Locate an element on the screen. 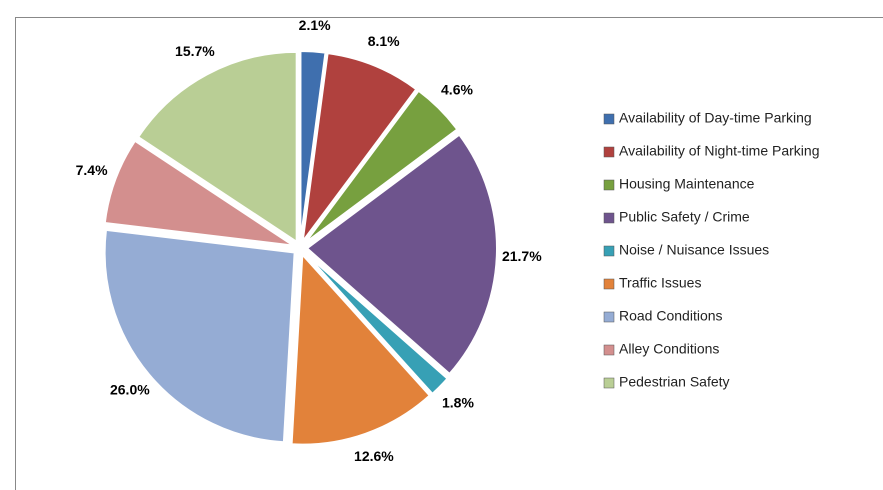 This screenshot has width=883, height=490. legend-label: Road Conditions is located at coordinates (671, 316).